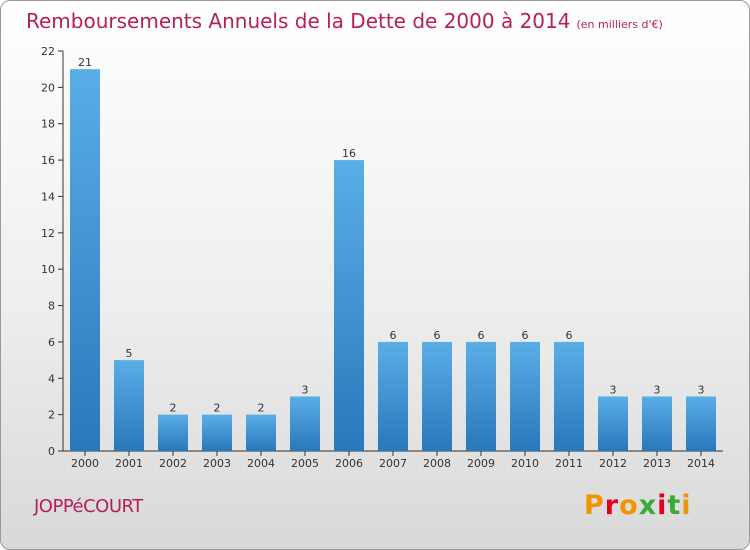 The width and height of the screenshot is (750, 550). Describe the element at coordinates (48, 87) in the screenshot. I see `y-tick-label: 20` at that location.